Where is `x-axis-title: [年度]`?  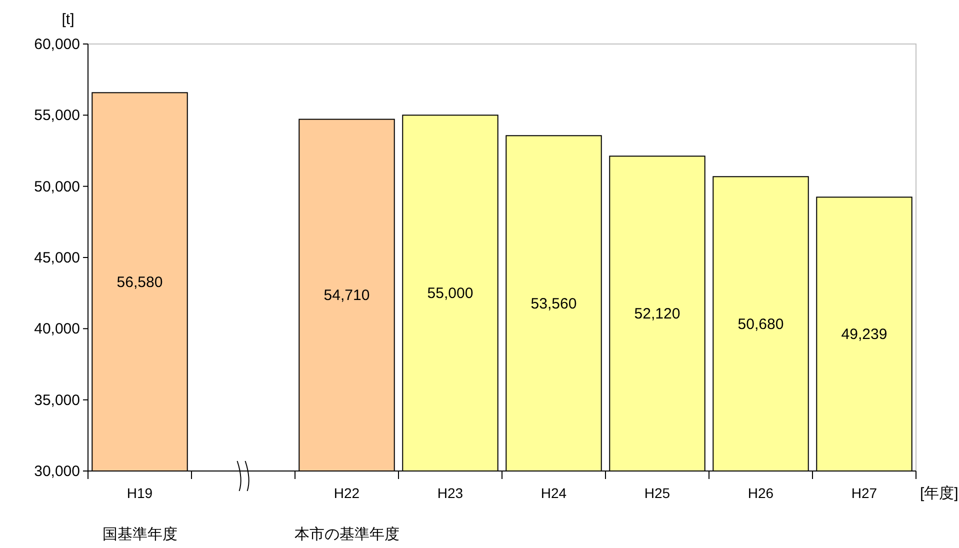
x-axis-title: [年度] is located at coordinates (939, 493).